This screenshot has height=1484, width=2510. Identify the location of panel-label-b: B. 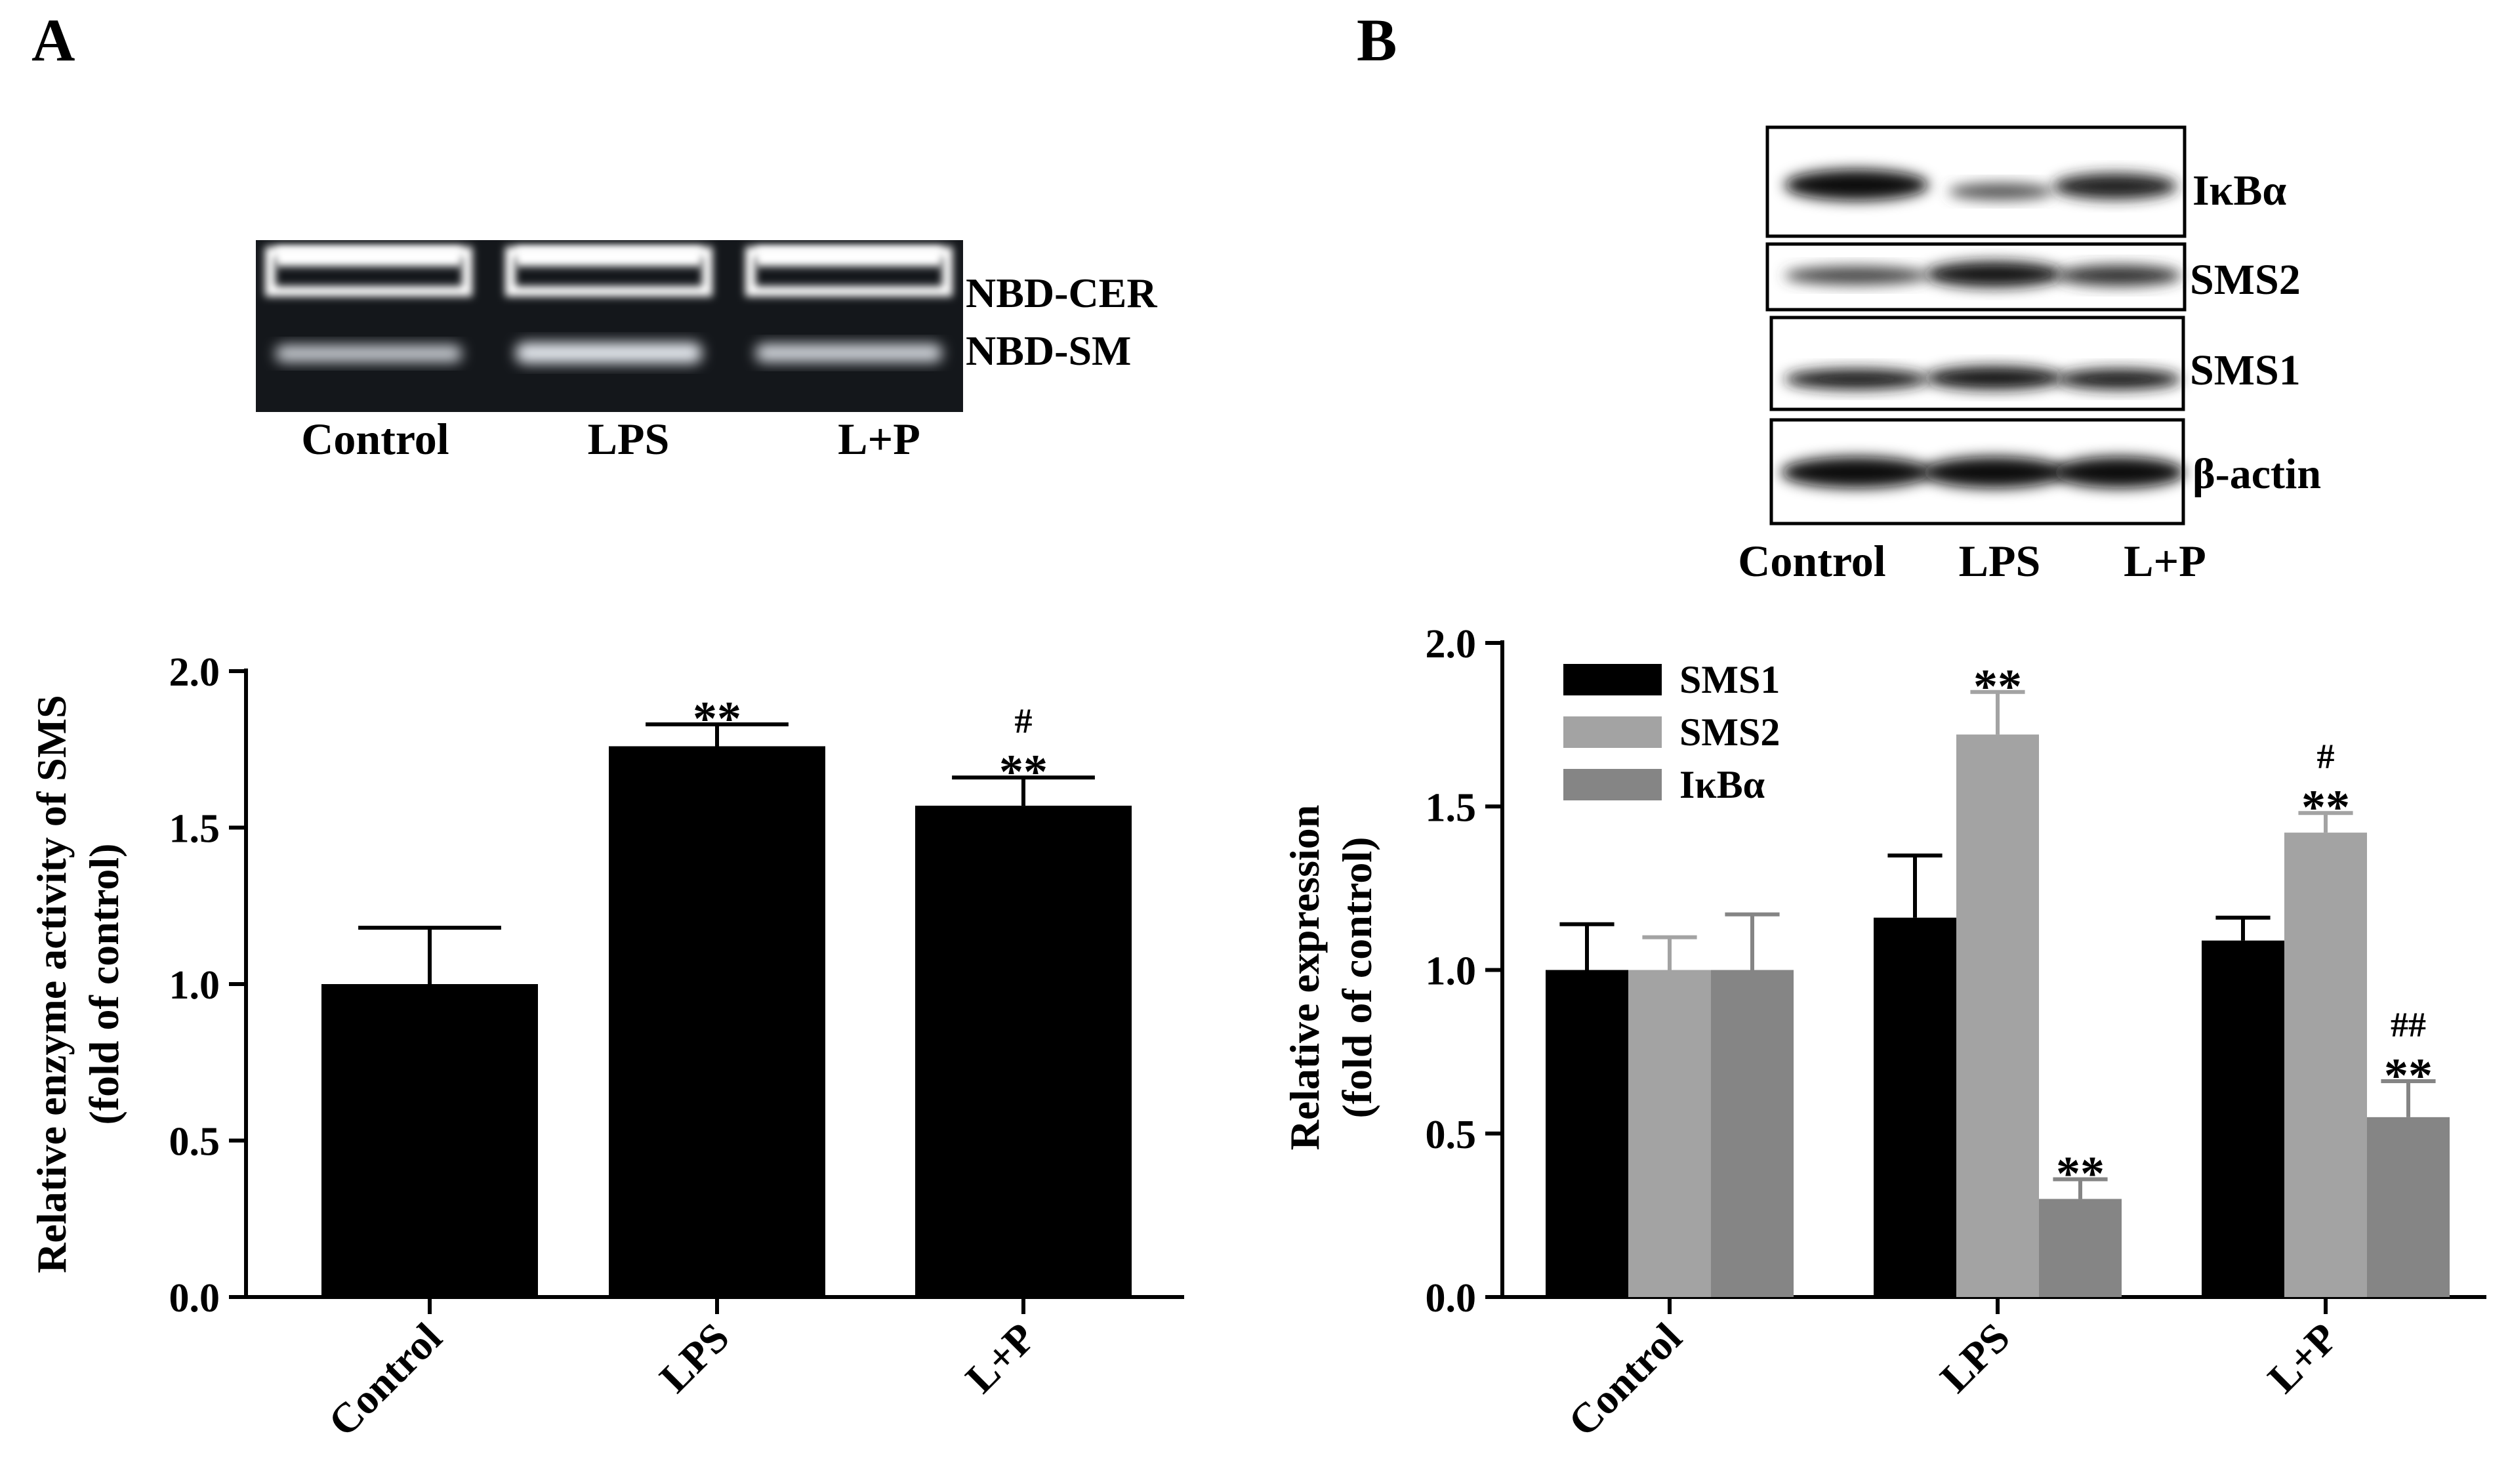
(1377, 40).